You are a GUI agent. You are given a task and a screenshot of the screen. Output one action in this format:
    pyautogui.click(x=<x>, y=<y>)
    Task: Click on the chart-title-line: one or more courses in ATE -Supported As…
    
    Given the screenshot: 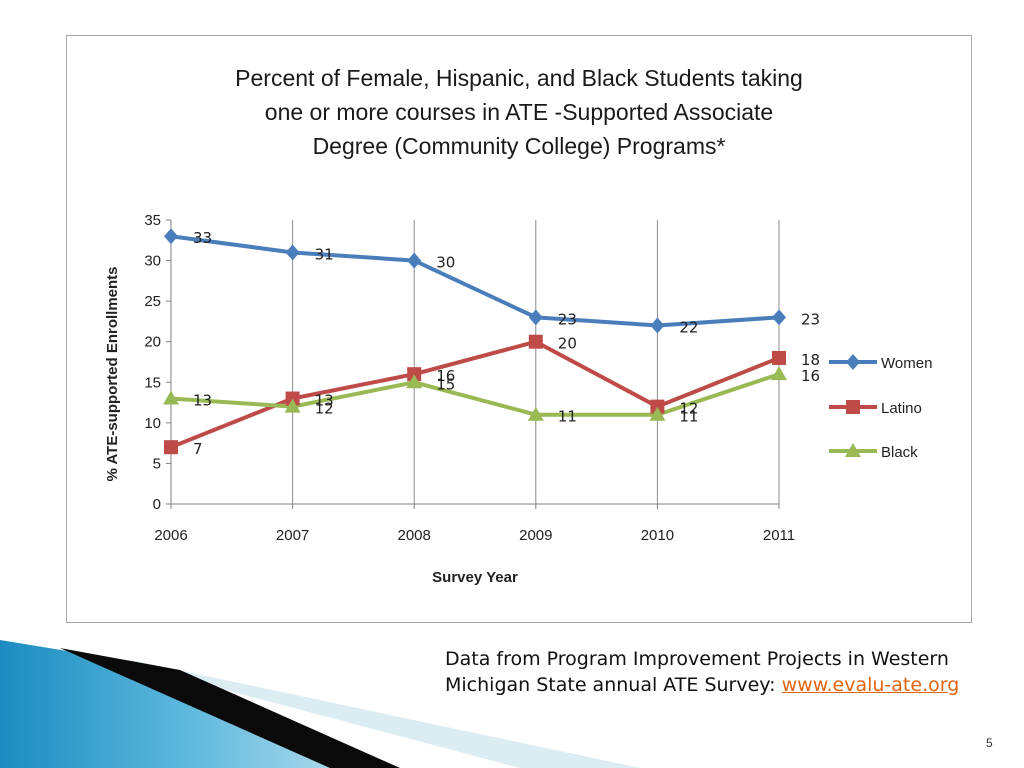 What is the action you would take?
    pyautogui.click(x=519, y=112)
    